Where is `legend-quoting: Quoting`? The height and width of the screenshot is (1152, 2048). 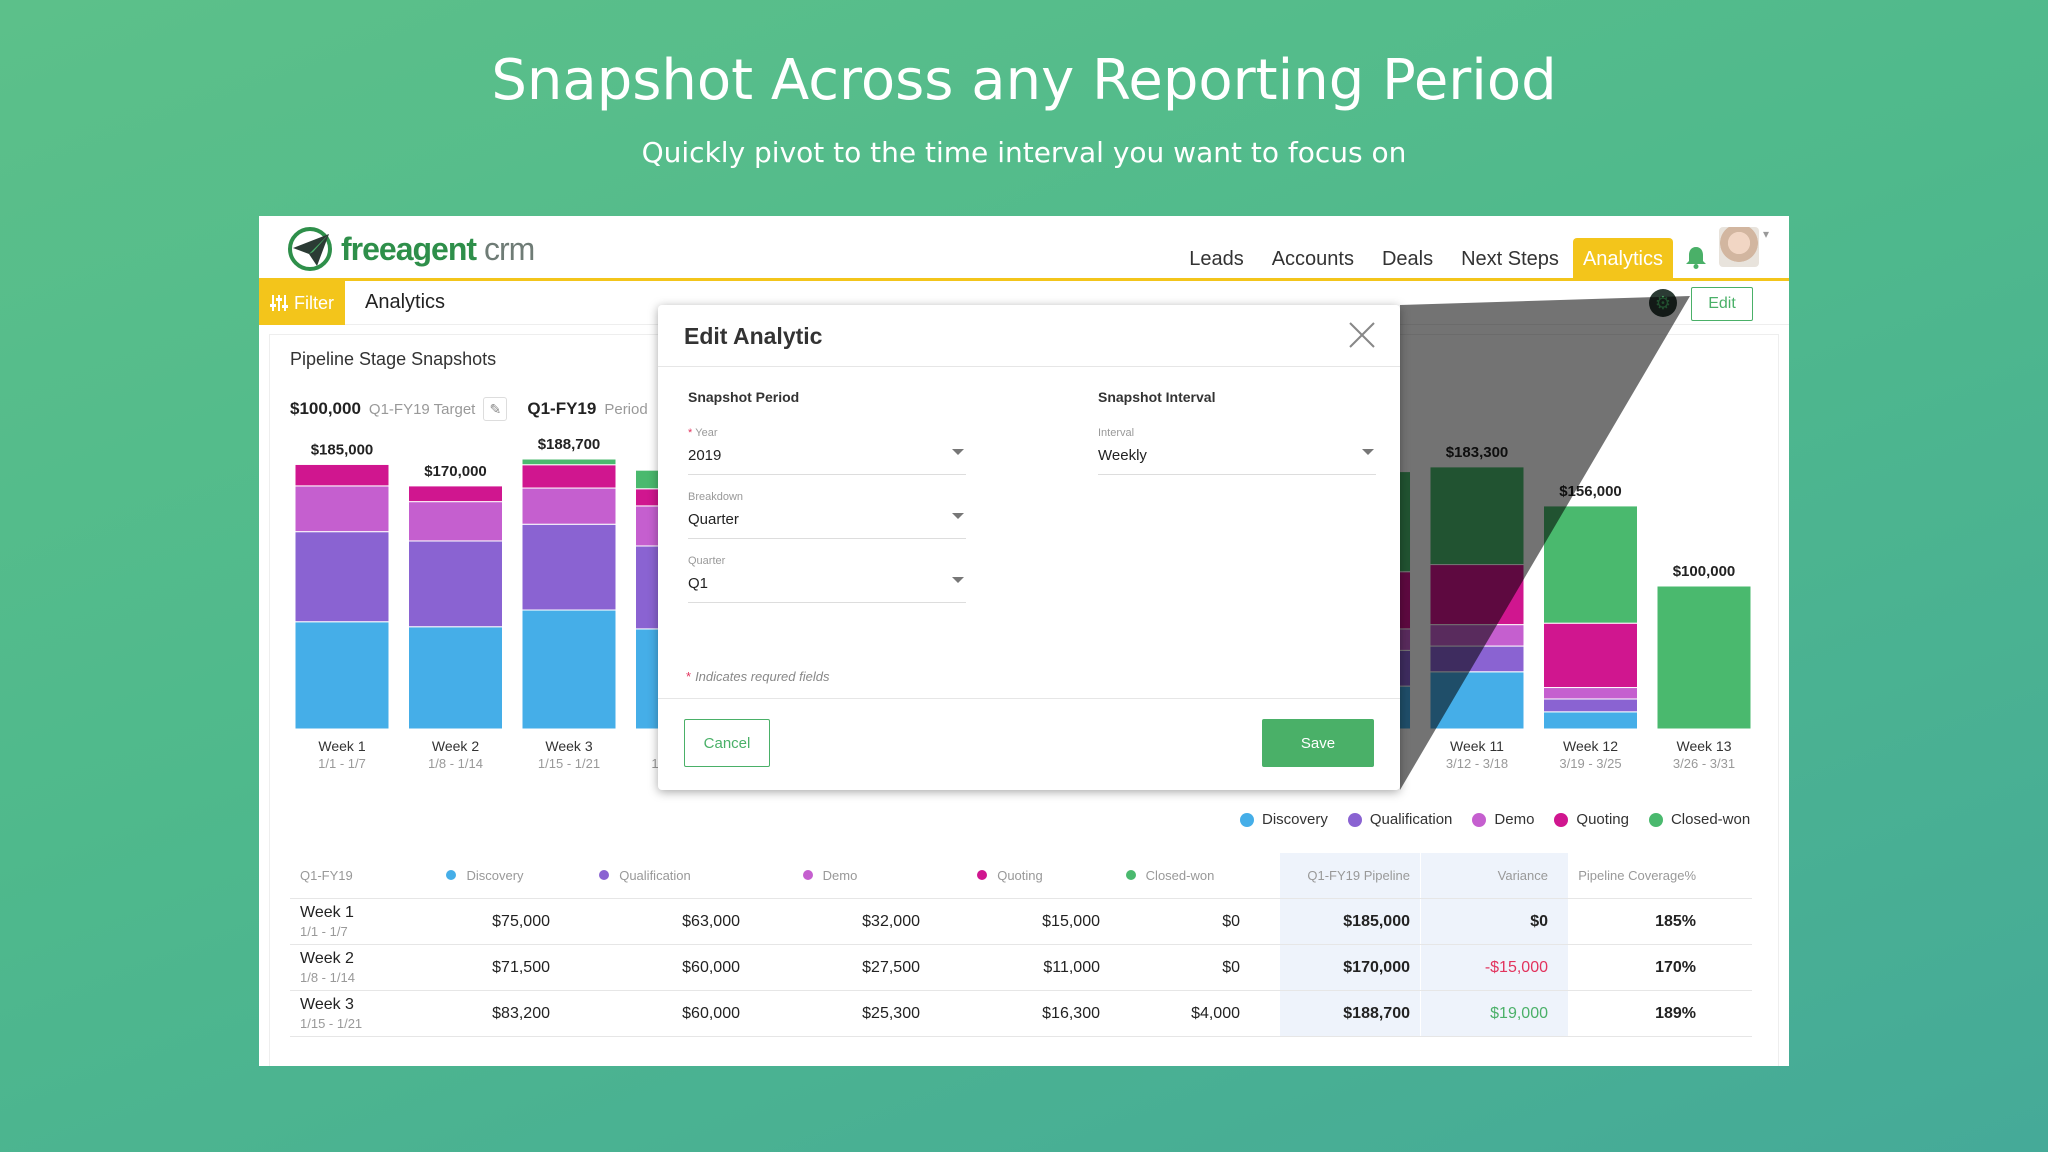 legend-quoting: Quoting is located at coordinates (1591, 819).